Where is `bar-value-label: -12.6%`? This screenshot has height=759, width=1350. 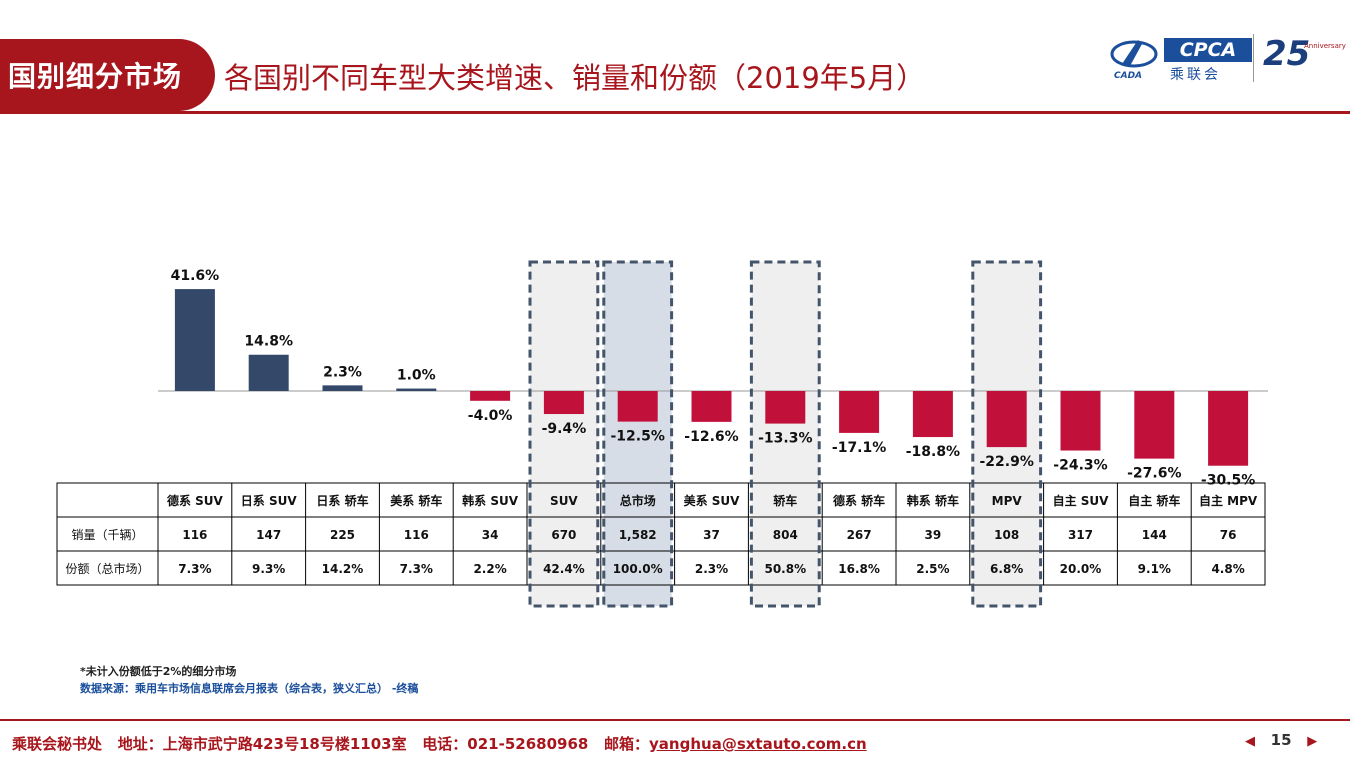
bar-value-label: -12.6% is located at coordinates (711, 437).